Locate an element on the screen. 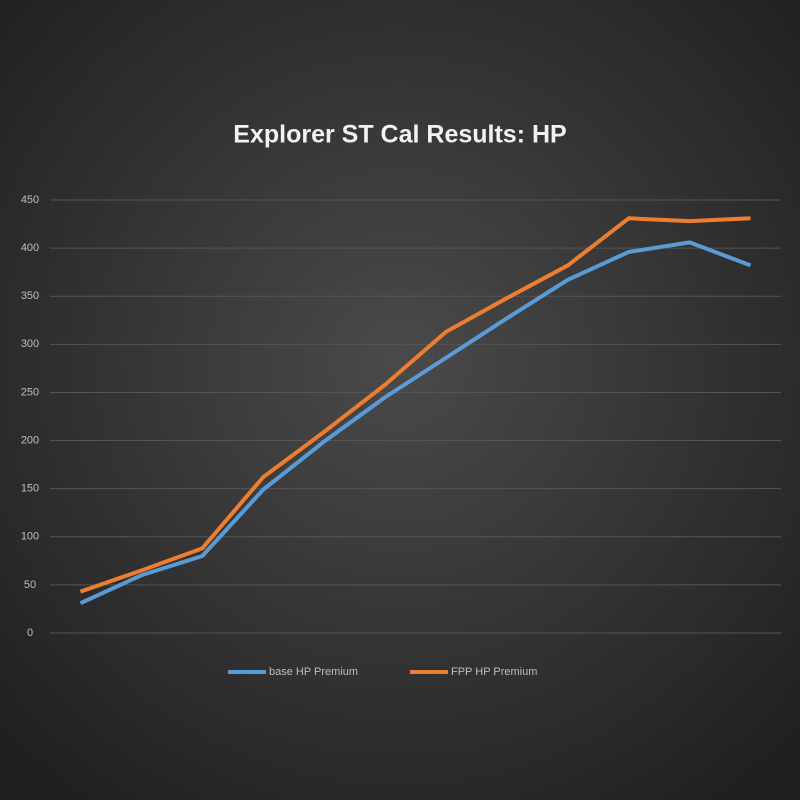 Image resolution: width=800 pixels, height=800 pixels. y-tick-label: 0 is located at coordinates (30, 633).